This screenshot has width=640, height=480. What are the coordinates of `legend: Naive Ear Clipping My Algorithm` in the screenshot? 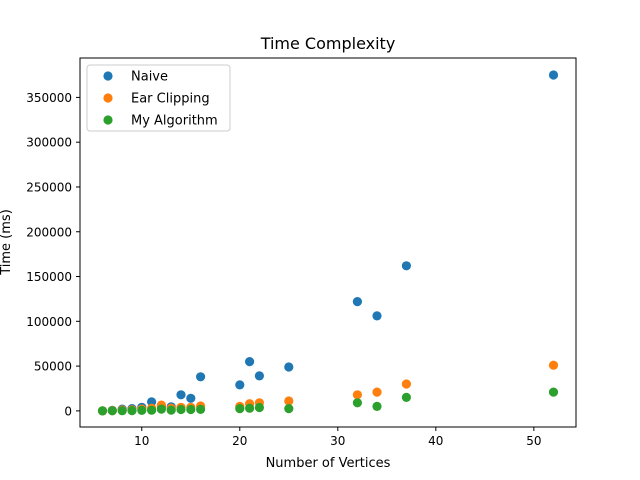 It's located at (158, 98).